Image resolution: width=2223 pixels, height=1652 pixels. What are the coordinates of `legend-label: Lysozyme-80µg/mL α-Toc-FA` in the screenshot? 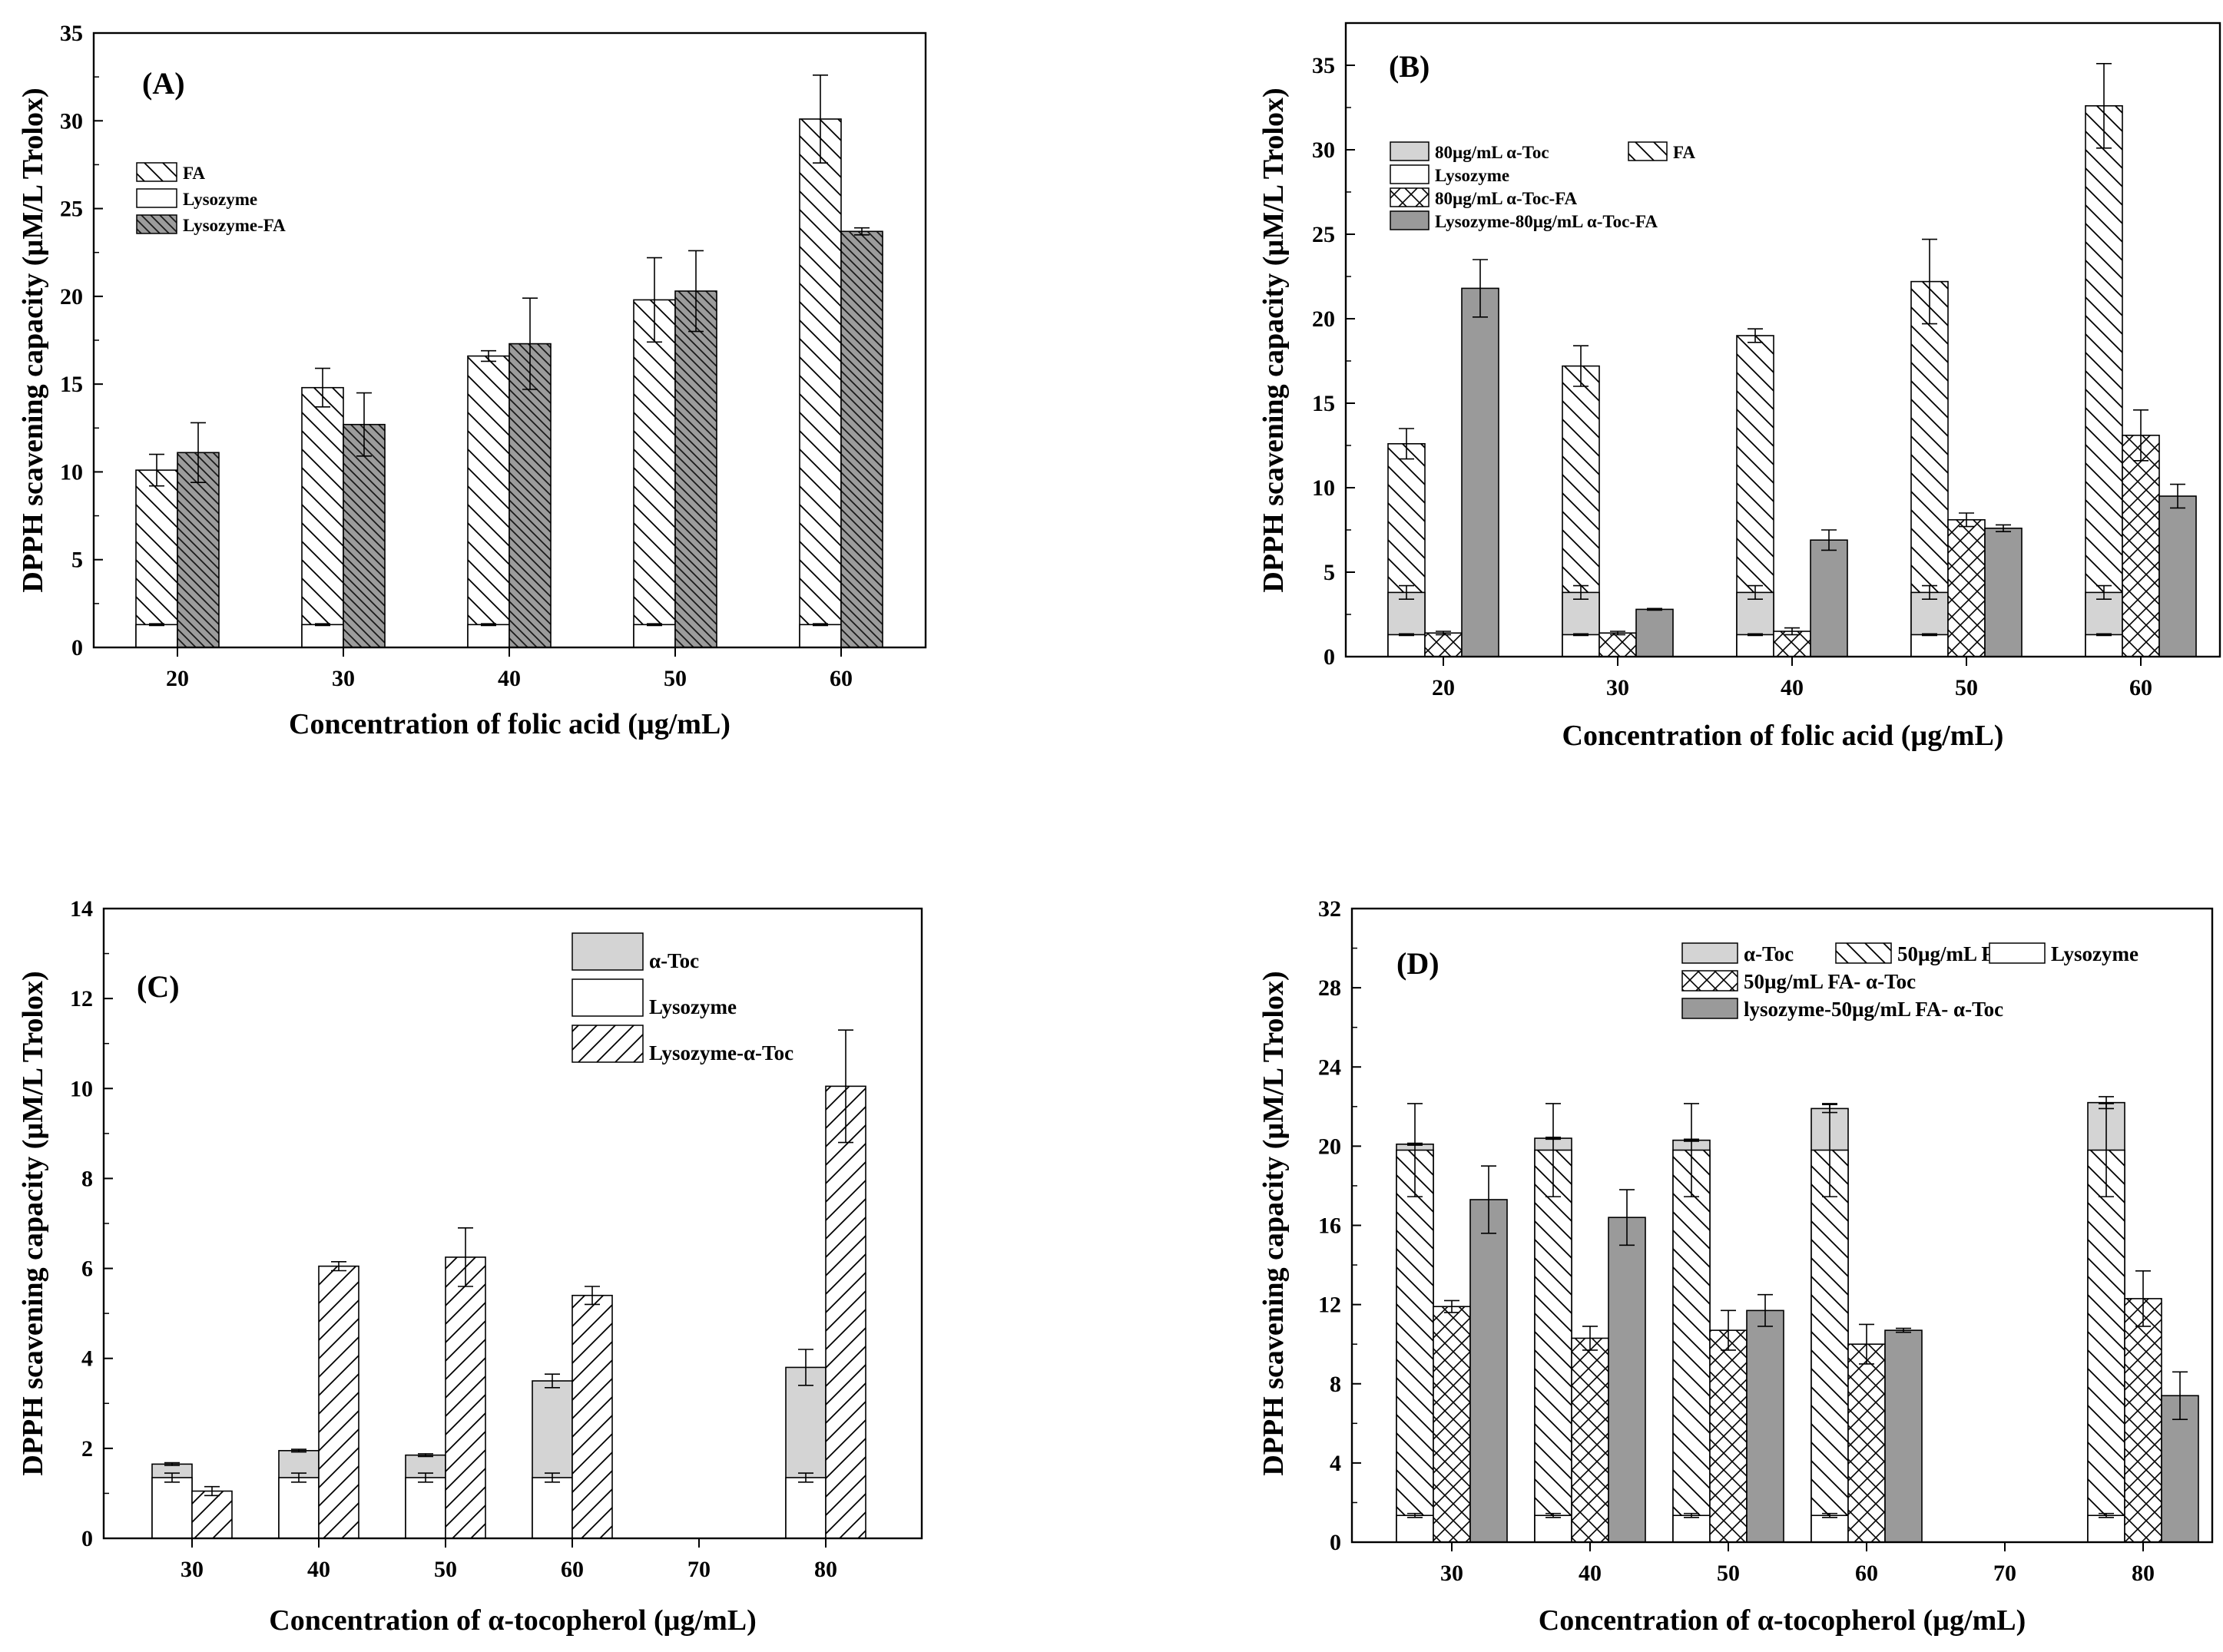 It's located at (1546, 222).